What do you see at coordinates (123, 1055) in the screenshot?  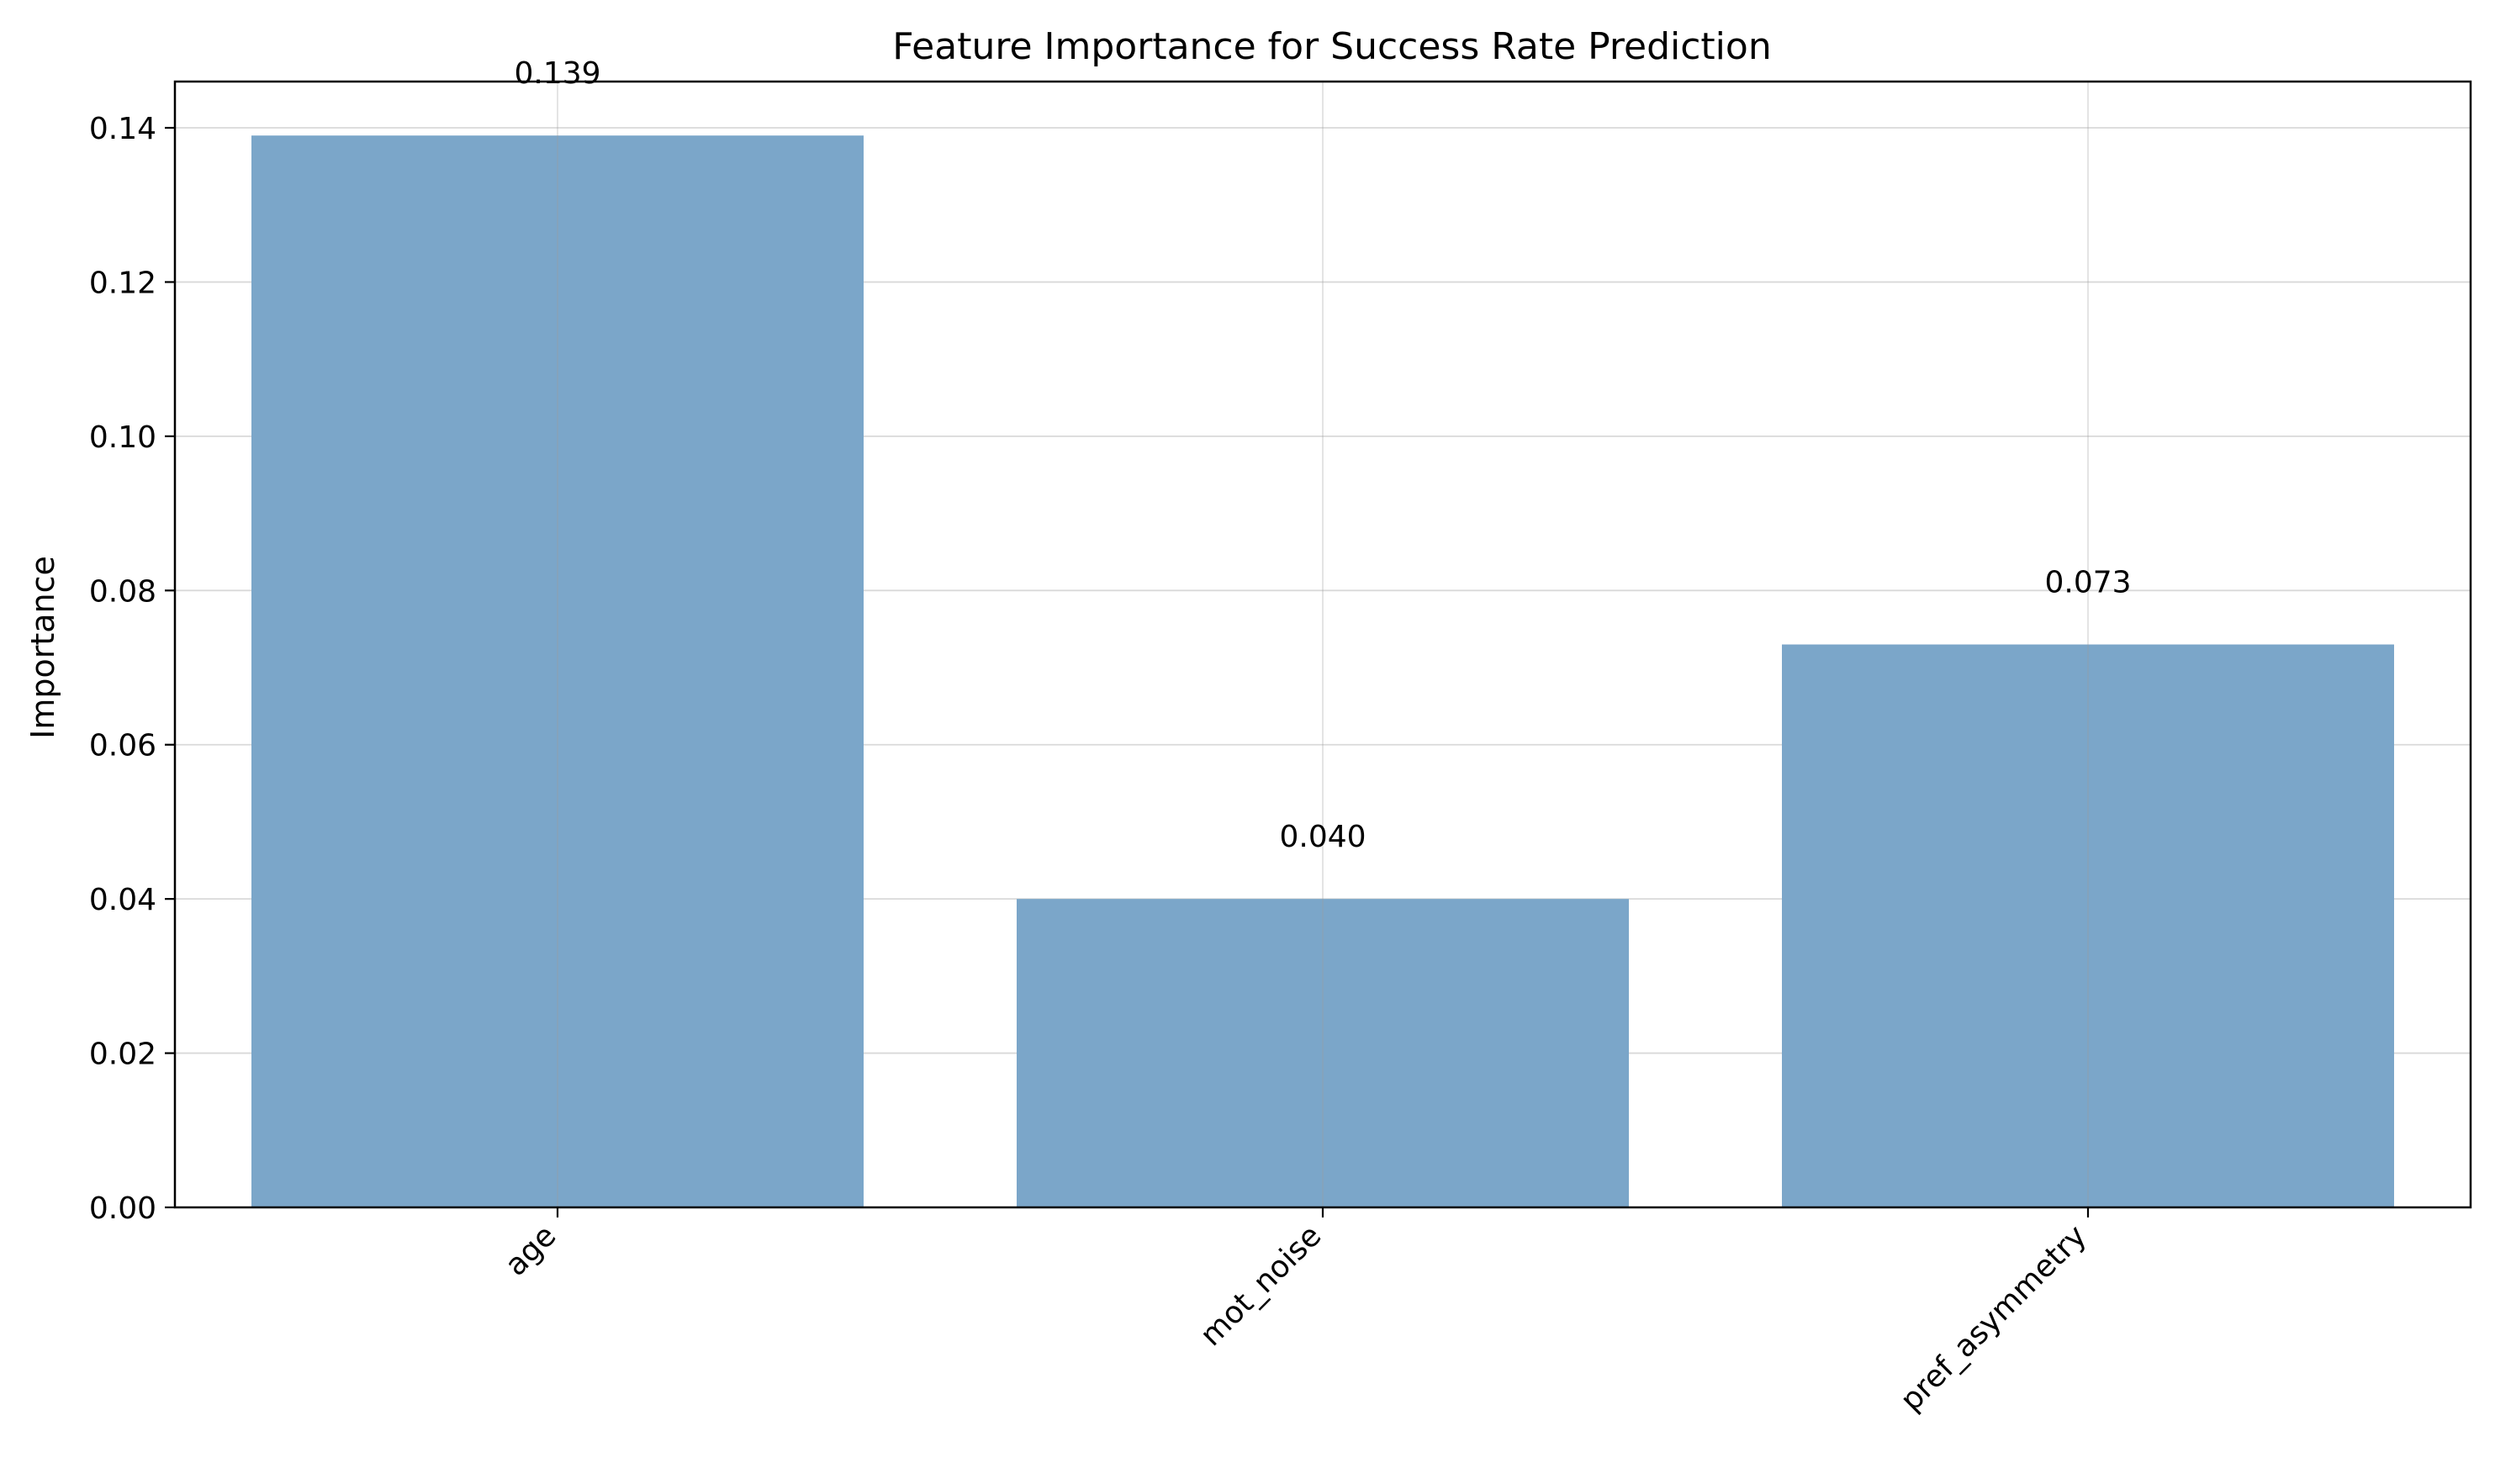 I see `y-tick-label: 0.02` at bounding box center [123, 1055].